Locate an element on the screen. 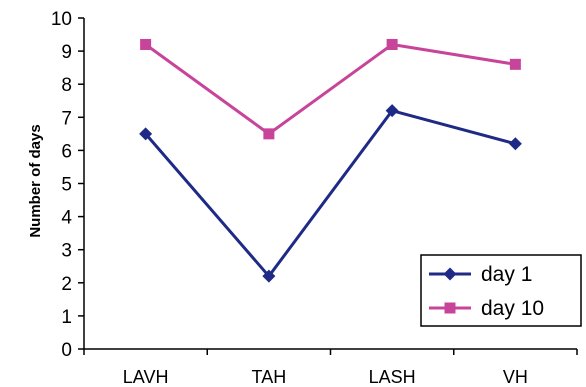  legend-marker-square is located at coordinates (450, 308).